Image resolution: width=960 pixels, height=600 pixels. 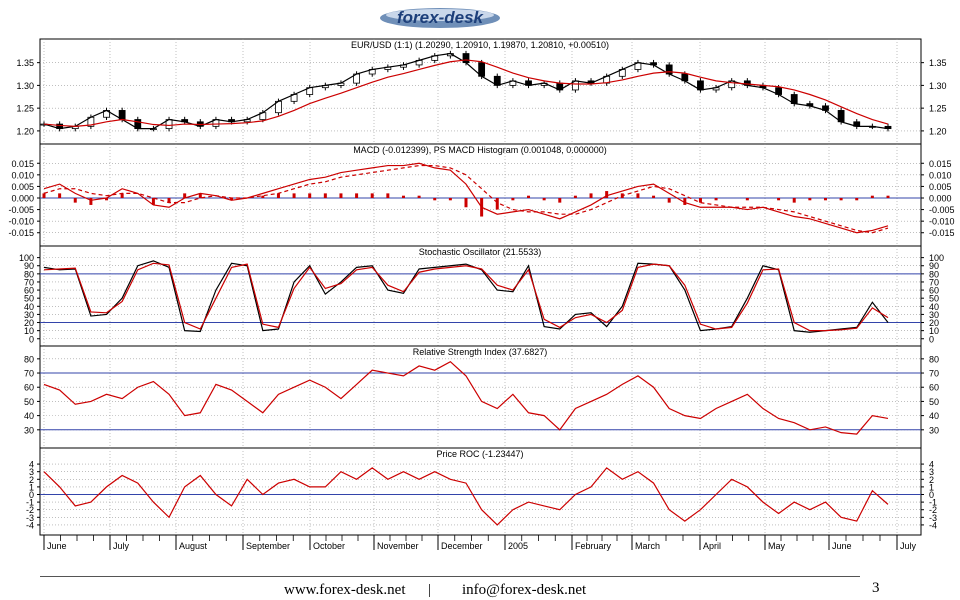 I want to click on forex-desk-logo: forex-desk, so click(x=440, y=17).